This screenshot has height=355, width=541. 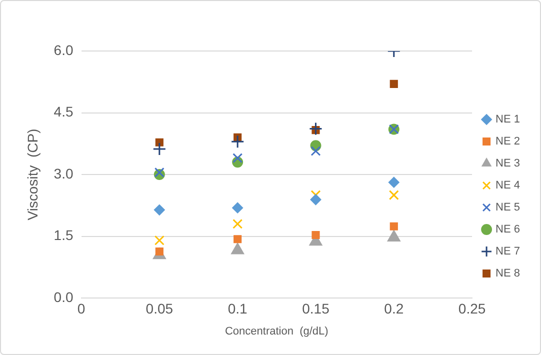 I want to click on legend-label: NE 2, so click(x=508, y=142).